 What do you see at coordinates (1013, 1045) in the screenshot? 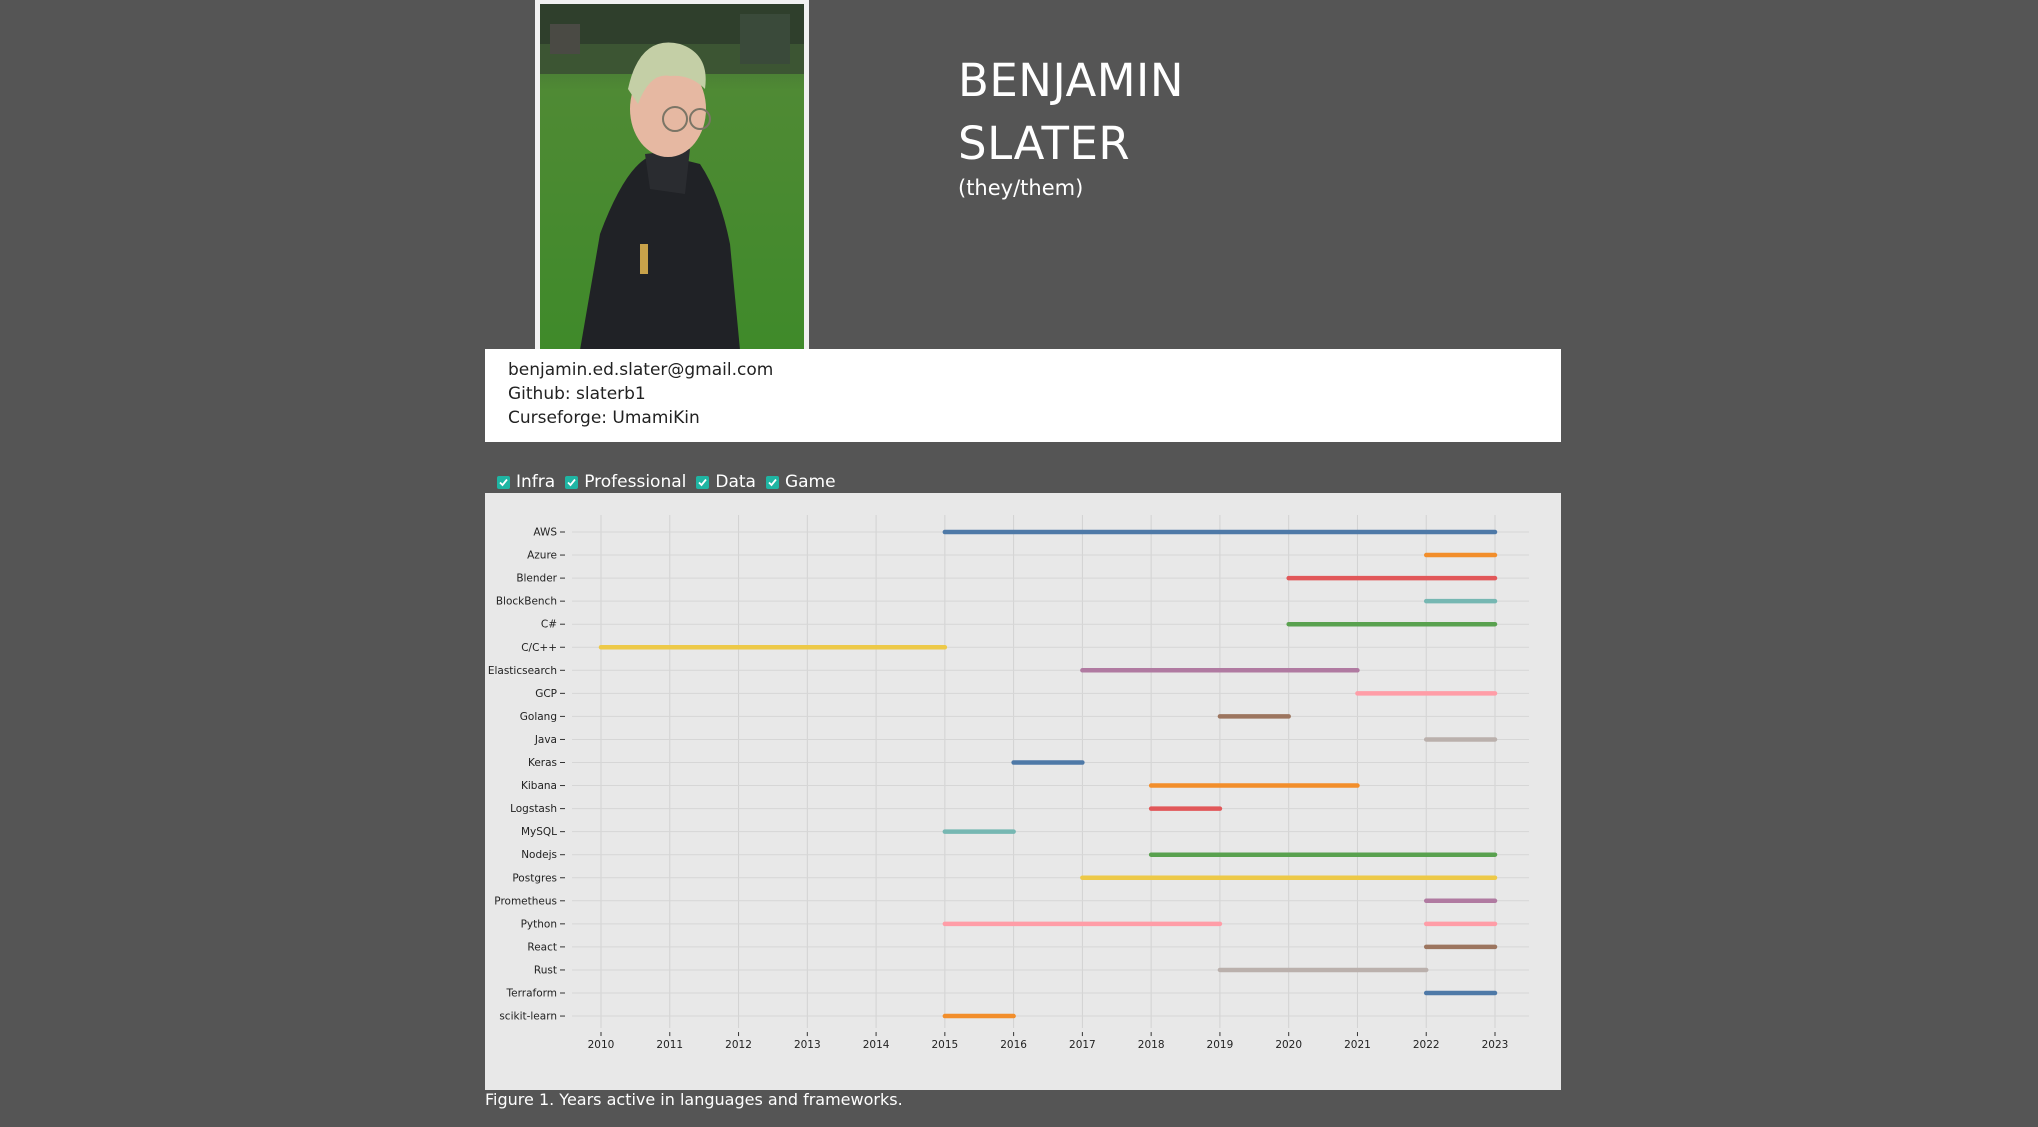
I see `x-tick-label: 2016` at bounding box center [1013, 1045].